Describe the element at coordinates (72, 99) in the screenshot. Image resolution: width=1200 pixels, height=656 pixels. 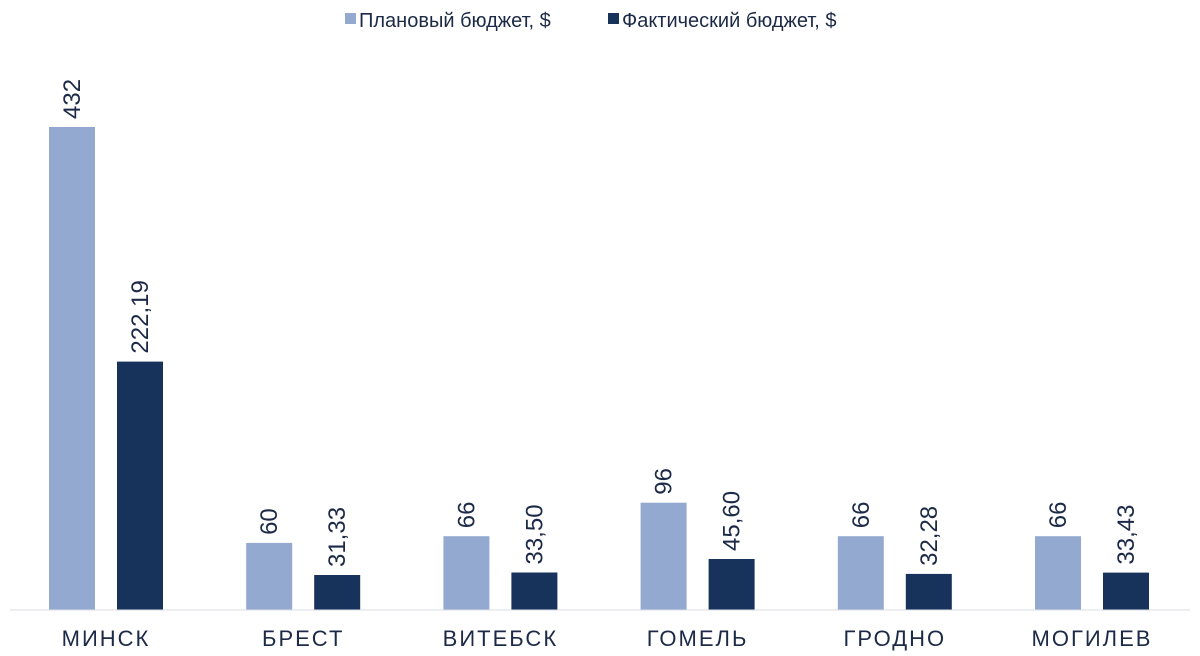
I see `value-label-planned-0: 432` at that location.